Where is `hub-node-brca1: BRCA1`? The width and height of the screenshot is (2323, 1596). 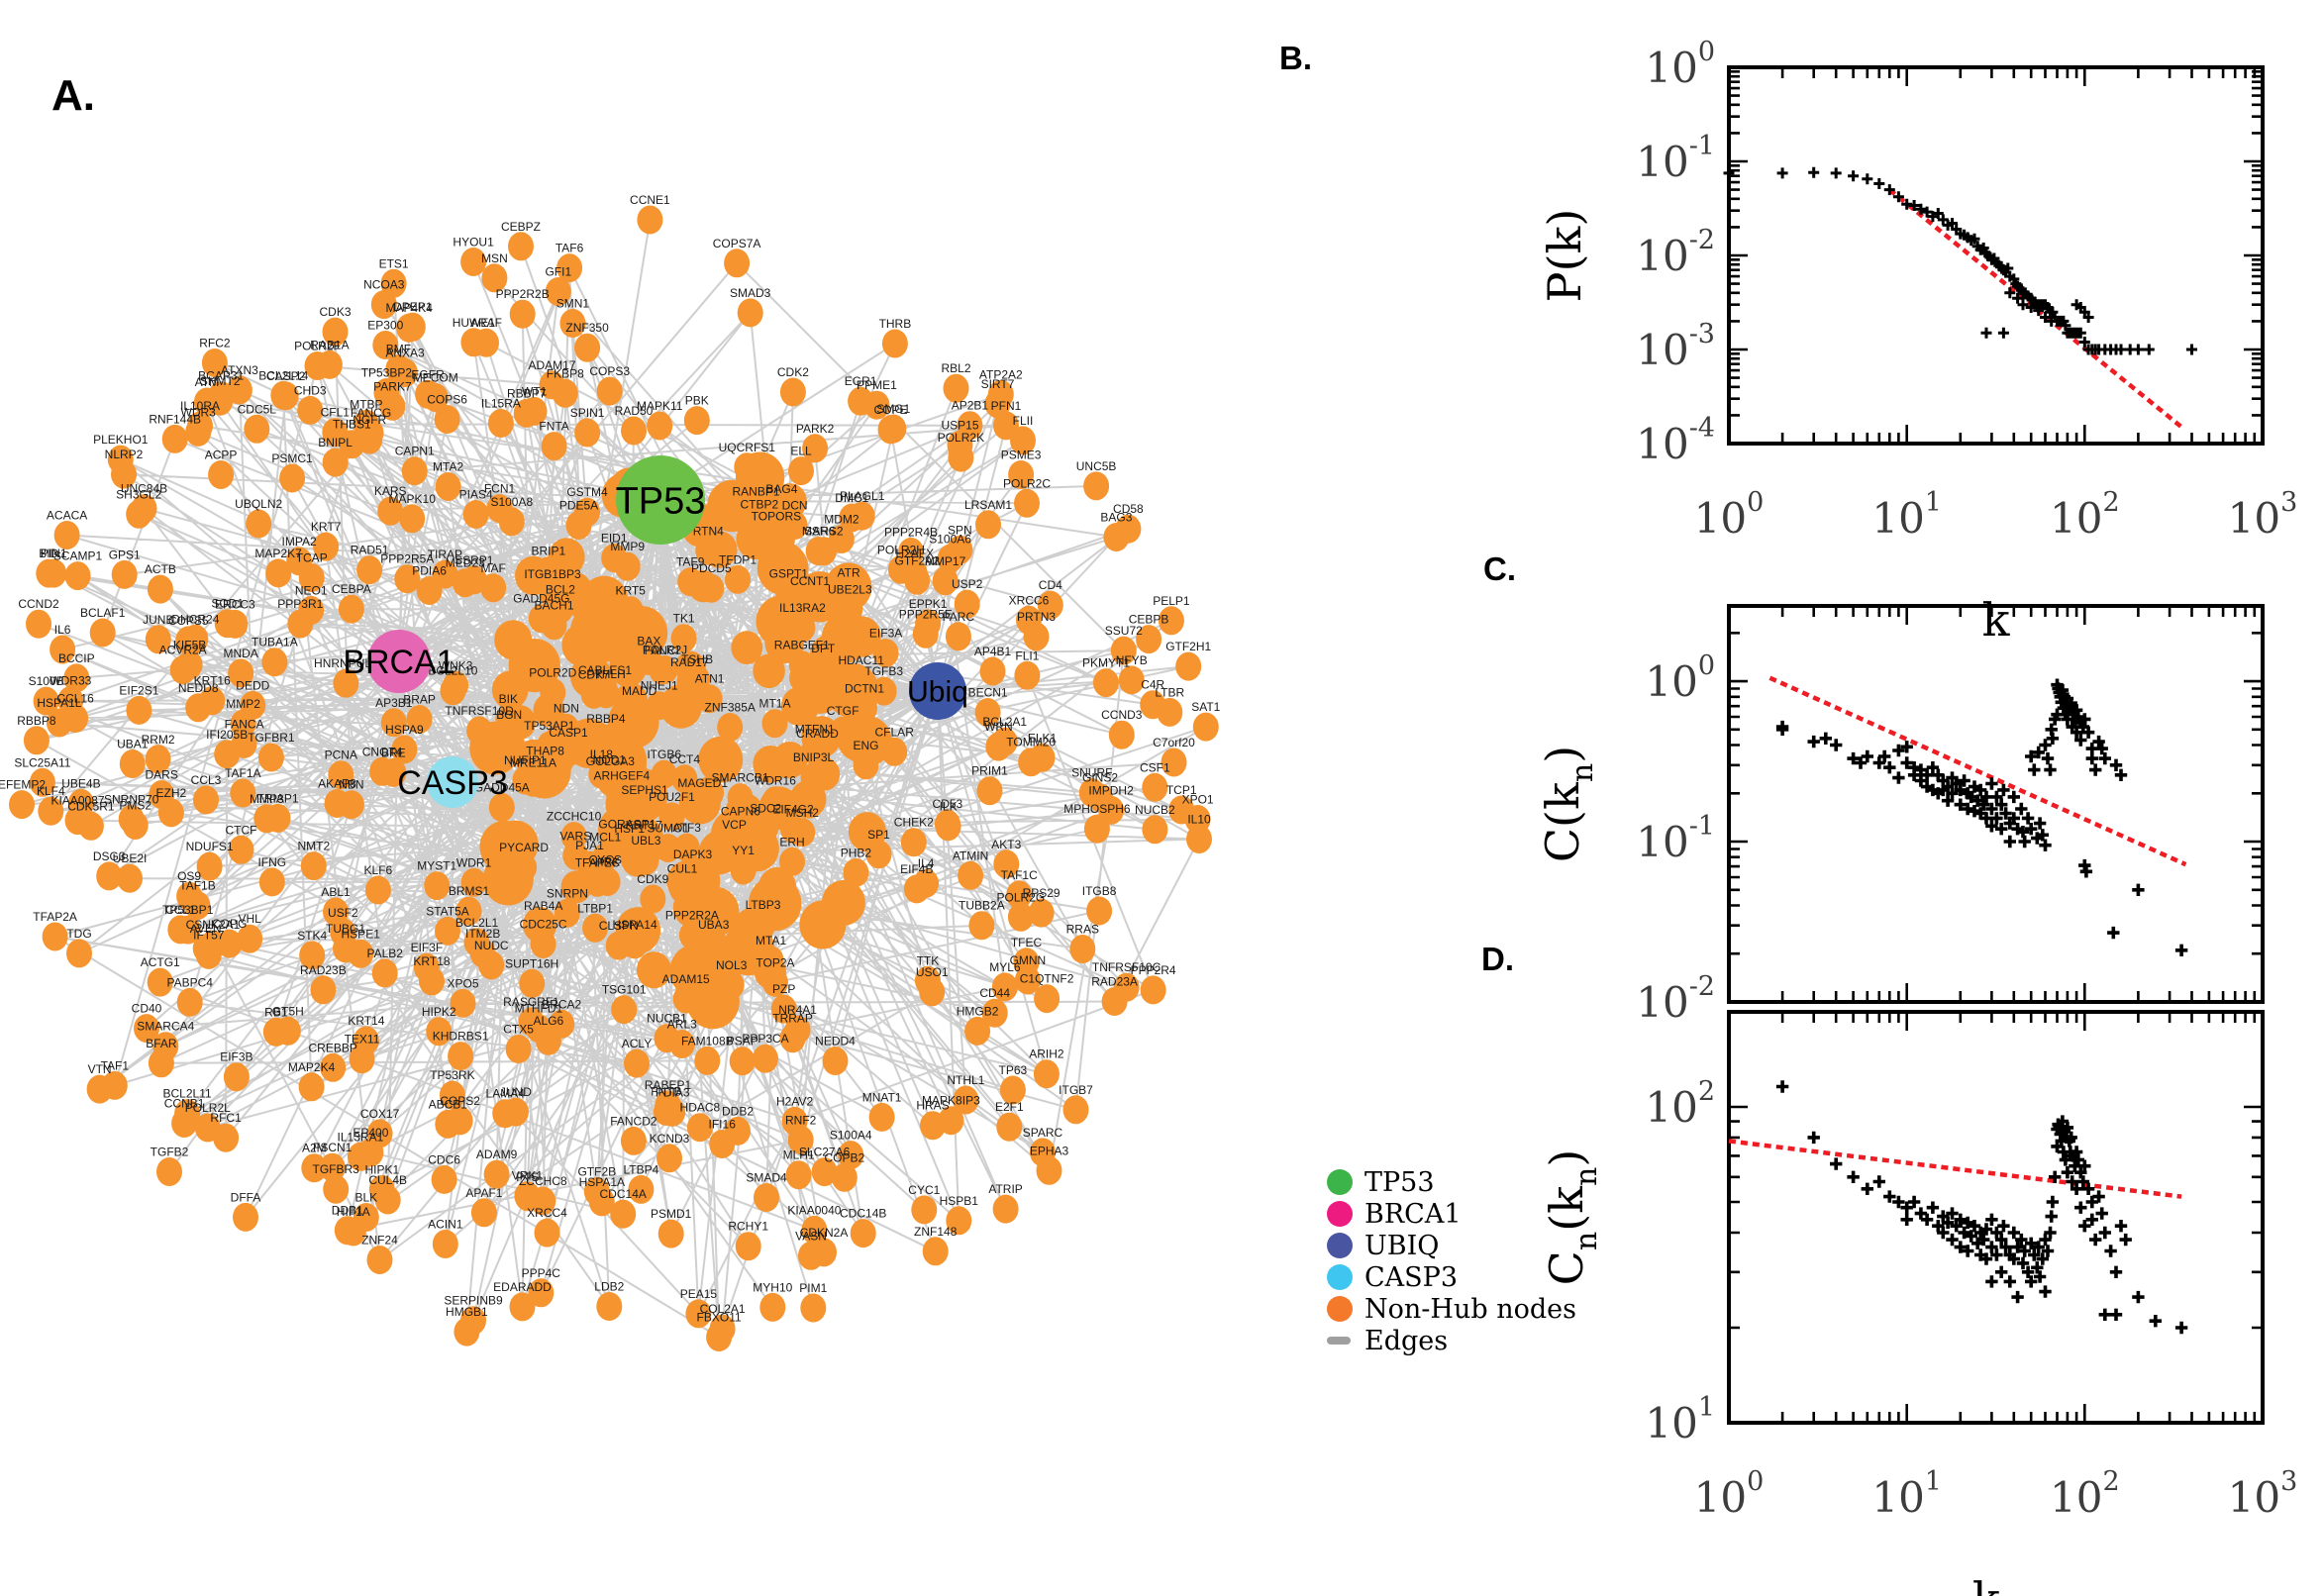
hub-node-brca1: BRCA1 is located at coordinates (399, 661).